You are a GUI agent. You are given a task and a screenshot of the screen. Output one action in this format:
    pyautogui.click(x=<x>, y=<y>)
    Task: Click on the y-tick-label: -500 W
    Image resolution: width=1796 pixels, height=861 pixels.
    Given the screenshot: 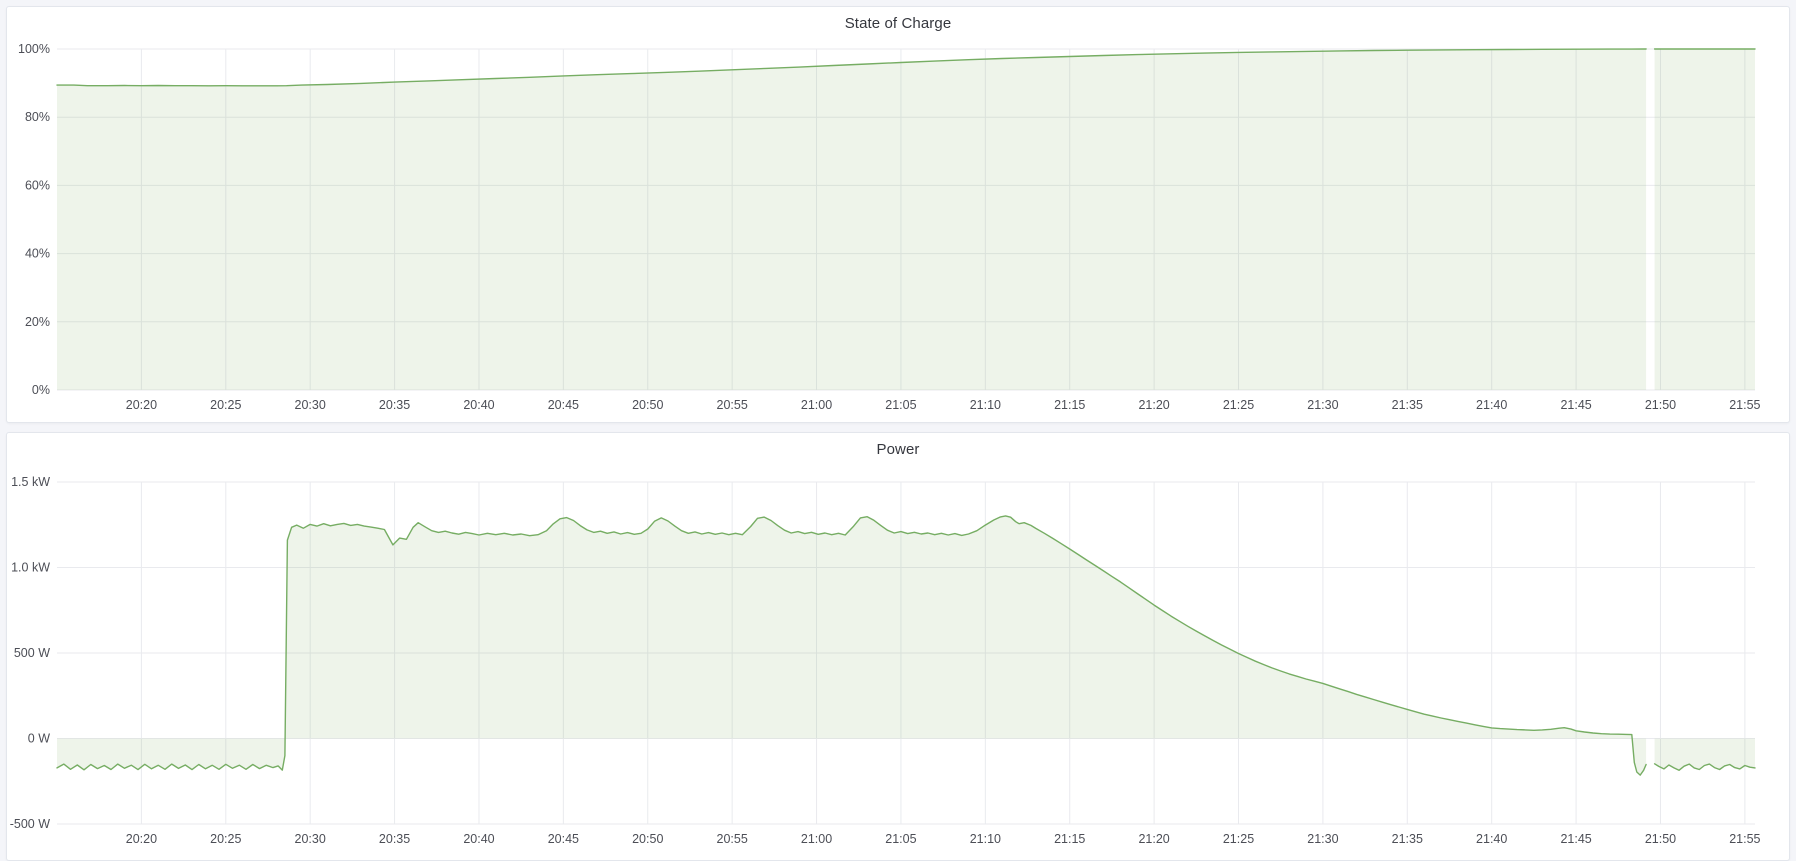 What is the action you would take?
    pyautogui.click(x=30, y=824)
    